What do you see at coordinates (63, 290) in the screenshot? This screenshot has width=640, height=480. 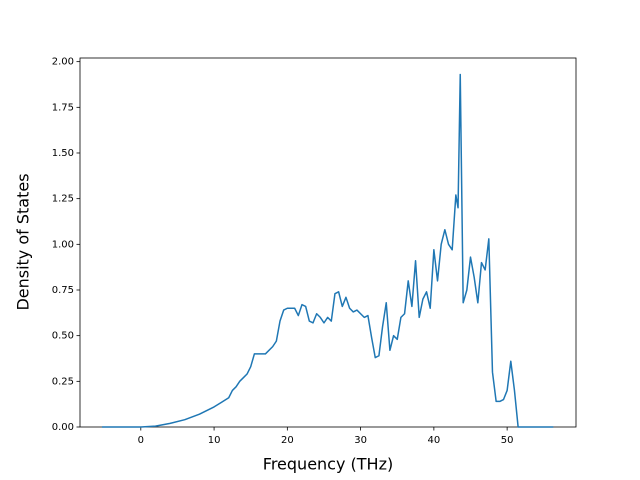 I see `y-tick-label: 0.75` at bounding box center [63, 290].